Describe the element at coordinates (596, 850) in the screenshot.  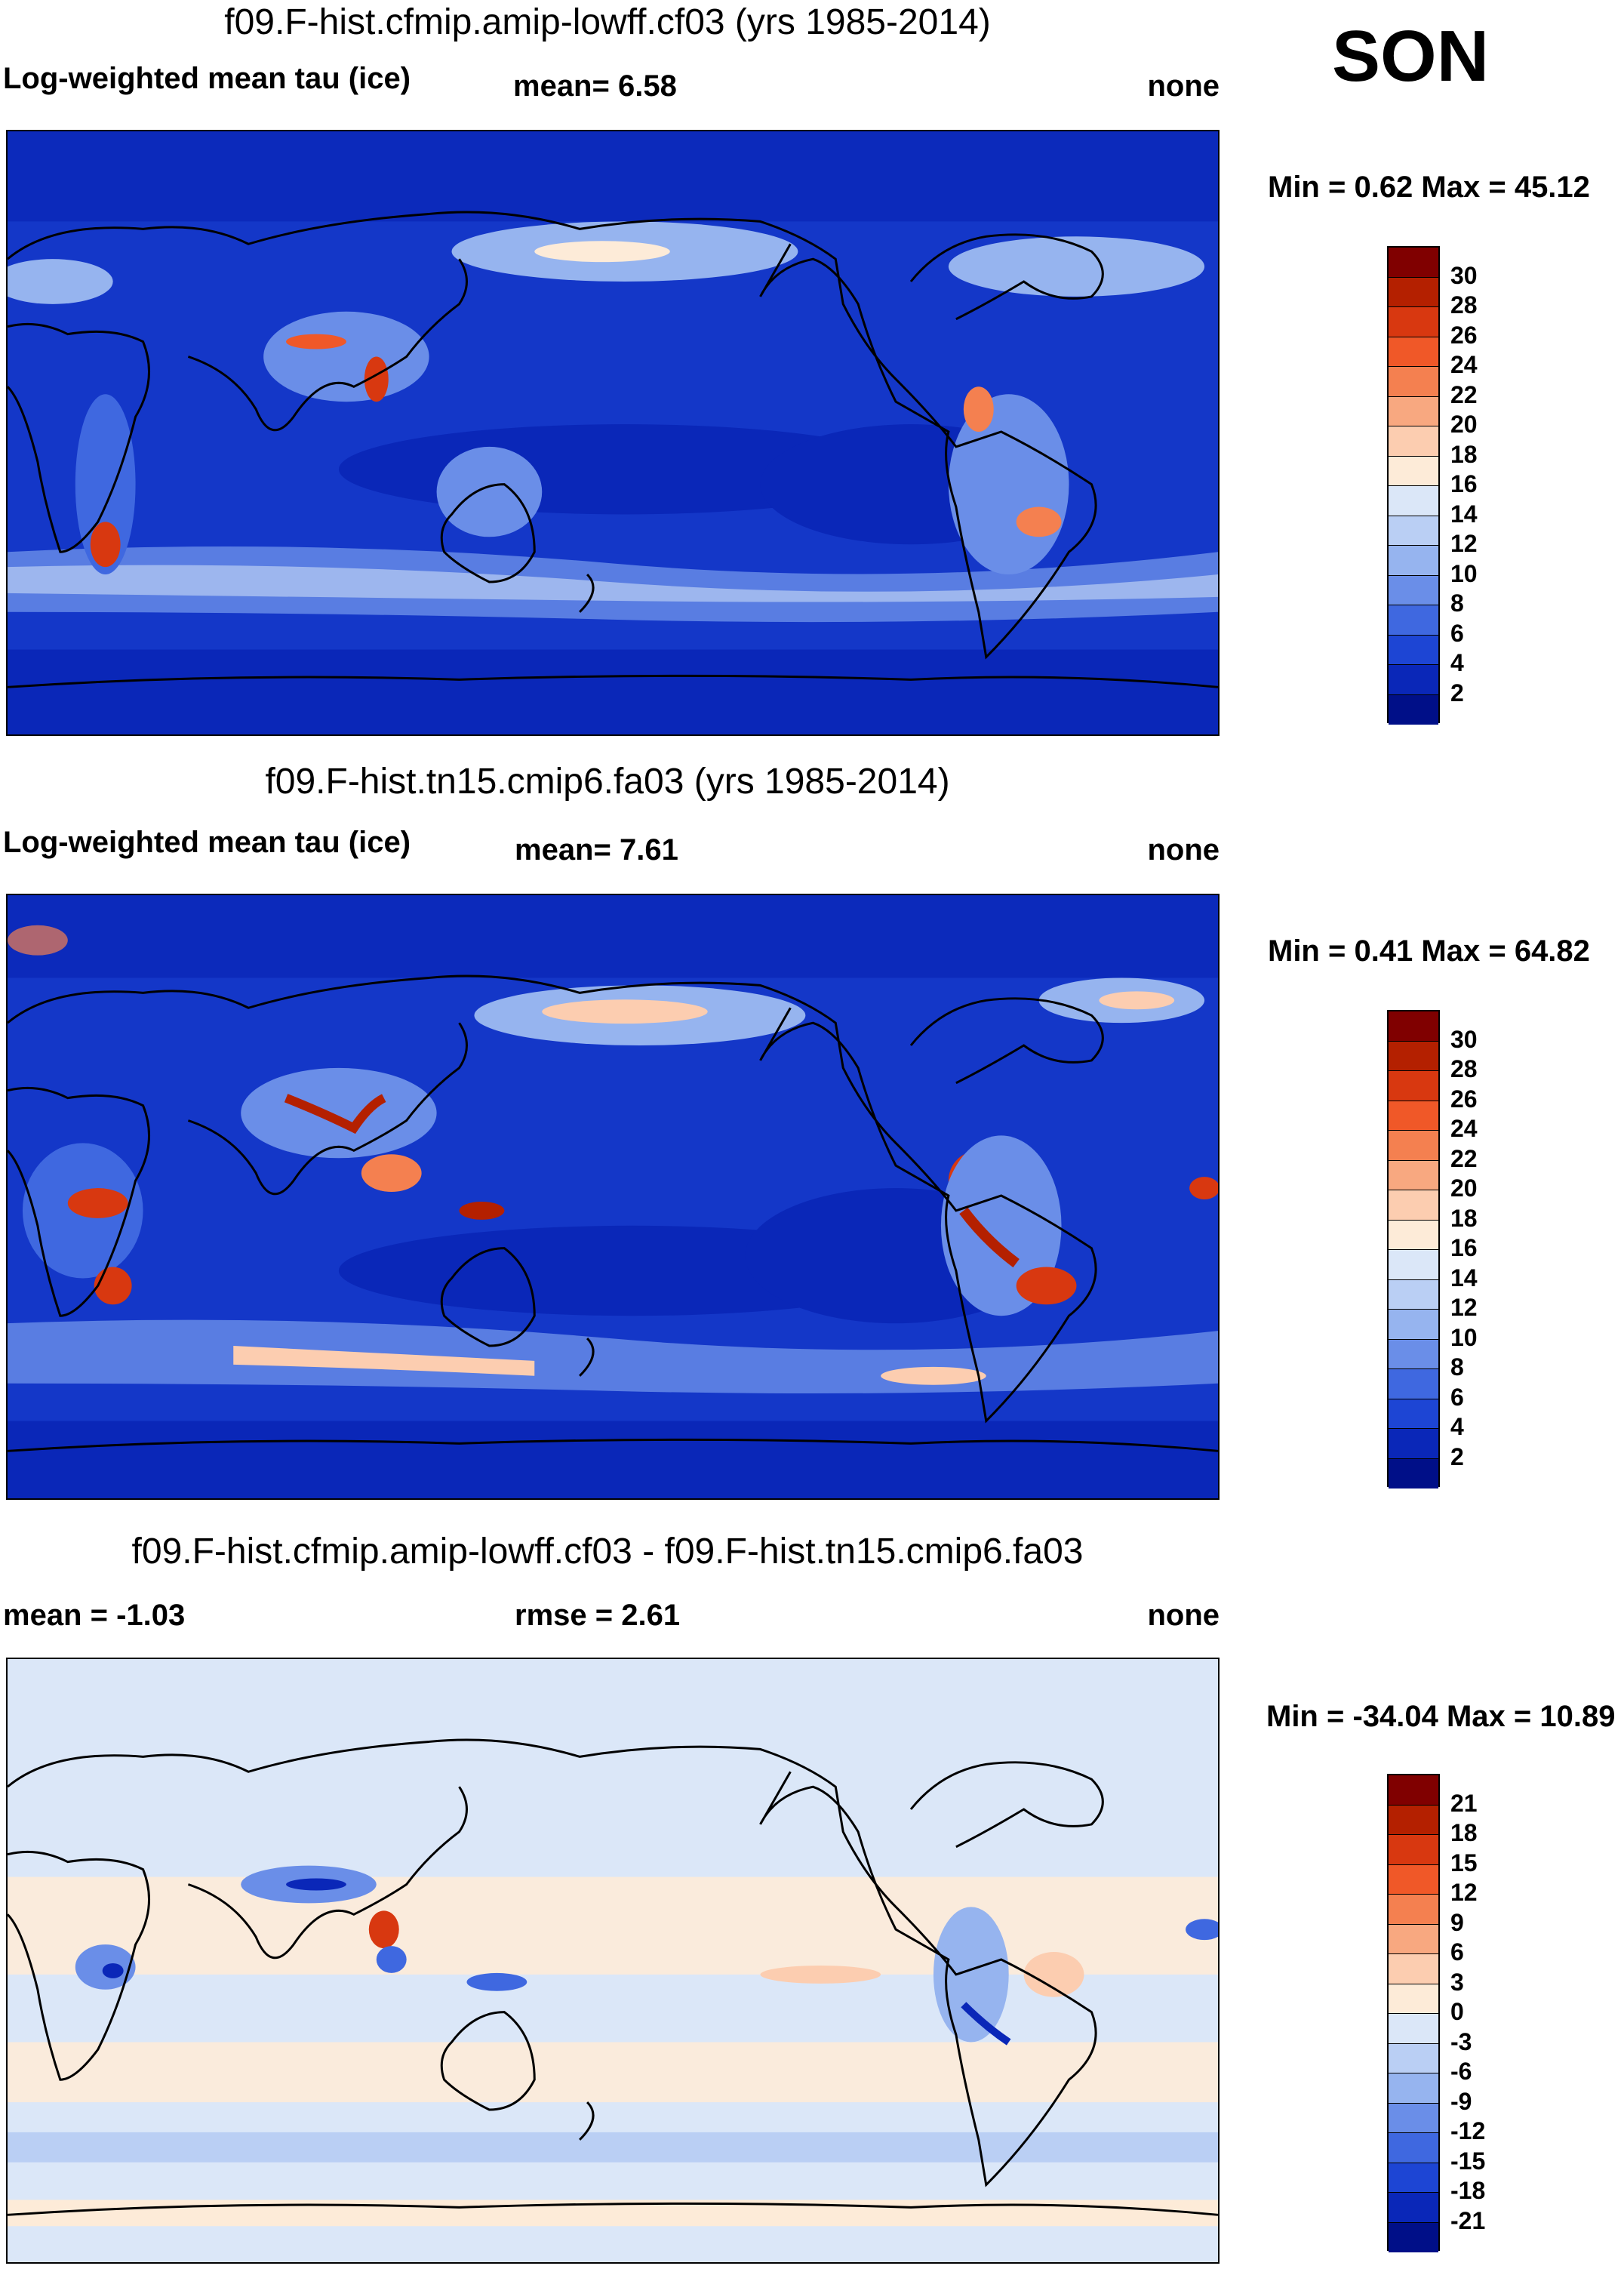
I see `panel-2-mean-label: mean= 7.61` at that location.